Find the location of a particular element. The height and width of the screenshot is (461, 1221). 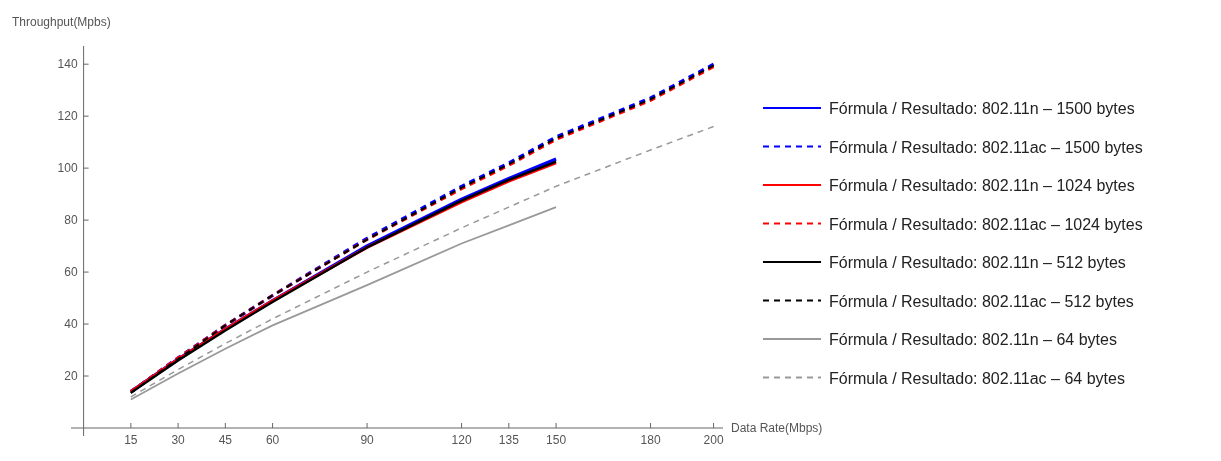

y-axis-title: Throughput(Mpbs) is located at coordinates (61, 22).